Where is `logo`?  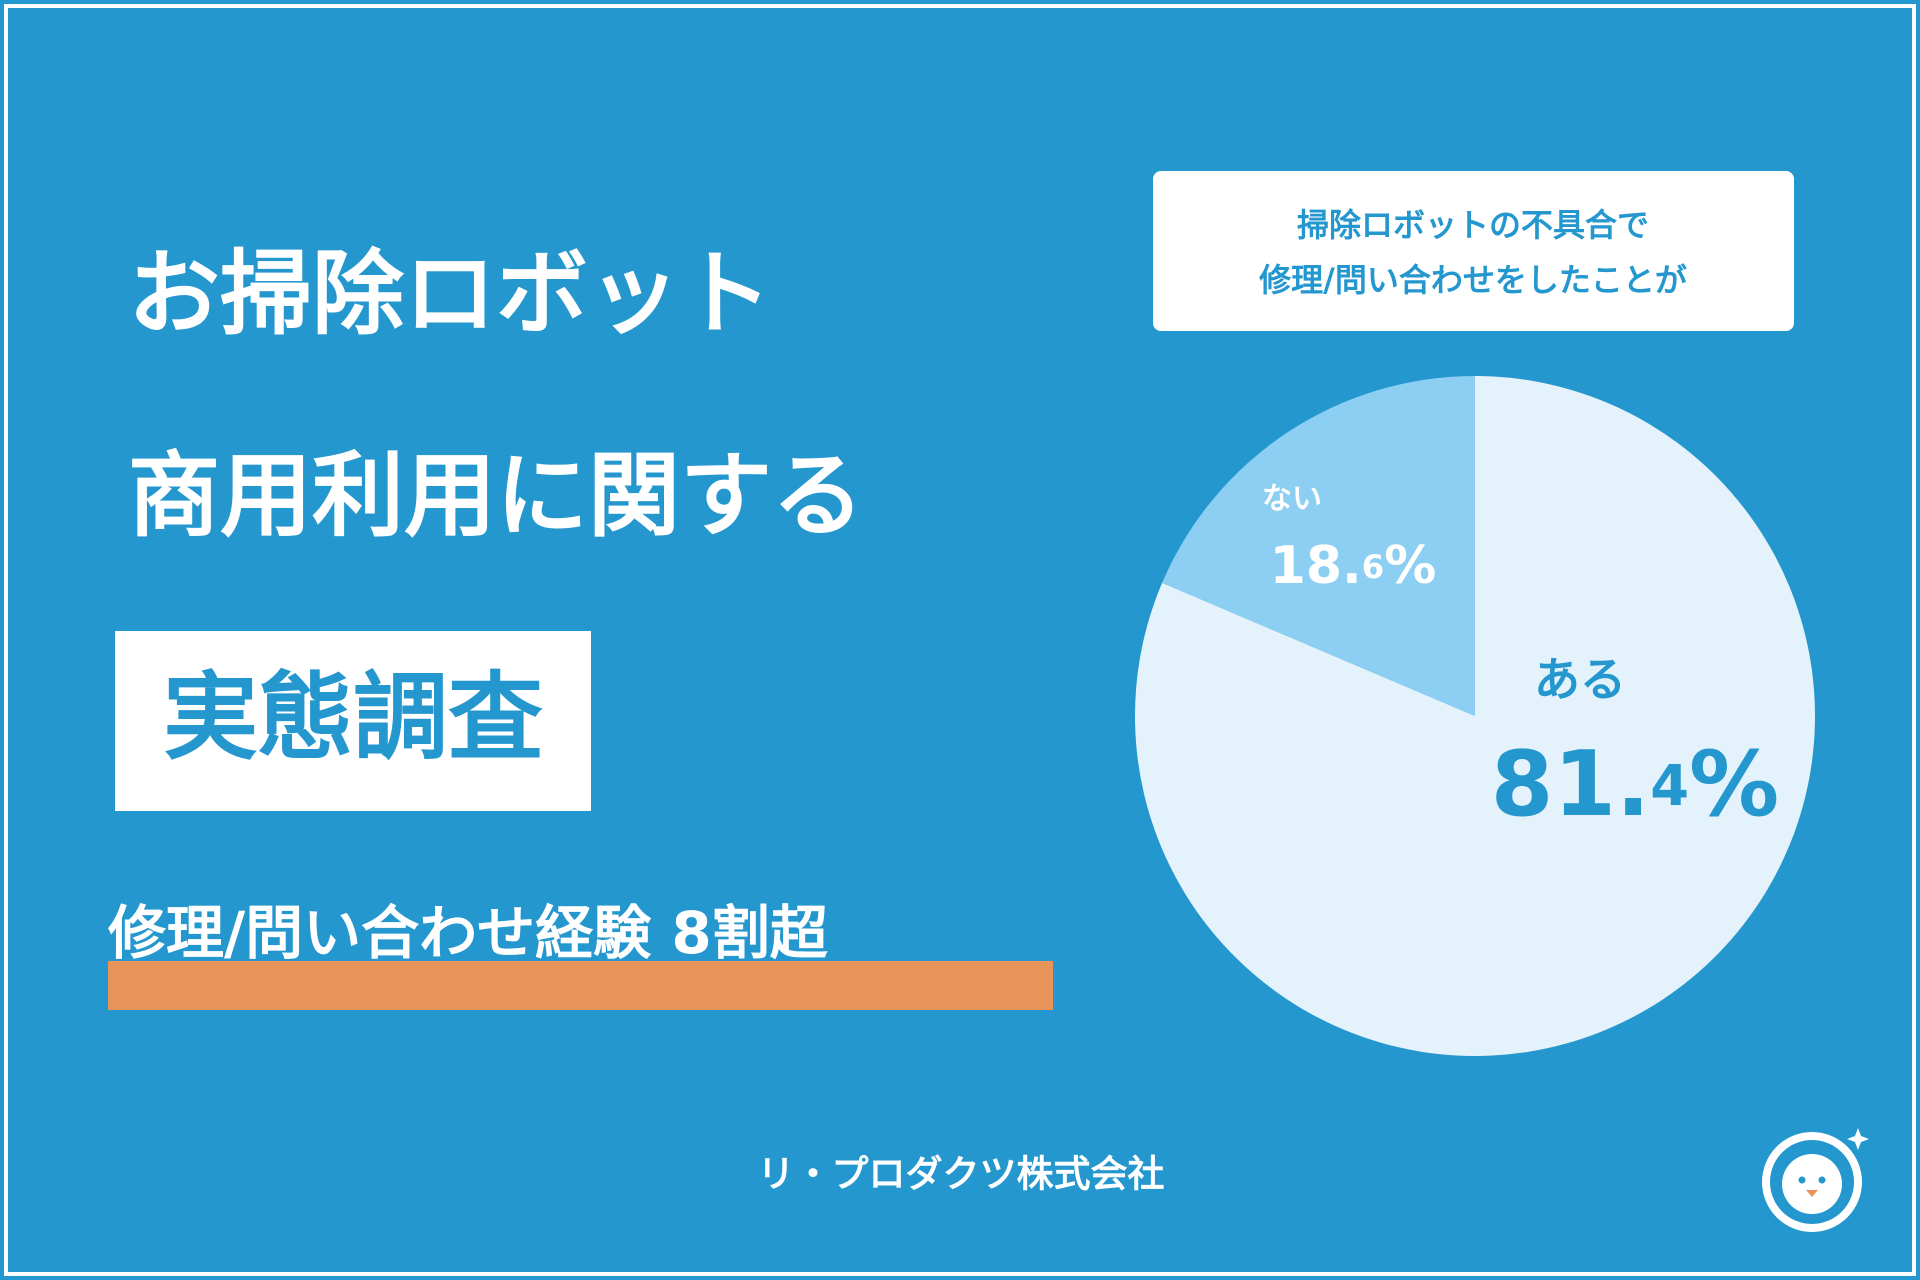
logo is located at coordinates (1815, 1180).